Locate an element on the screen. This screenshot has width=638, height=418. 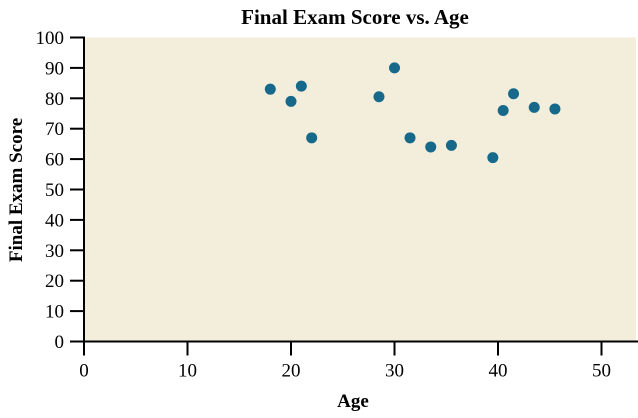
y-tick-label: 20 is located at coordinates (54, 281).